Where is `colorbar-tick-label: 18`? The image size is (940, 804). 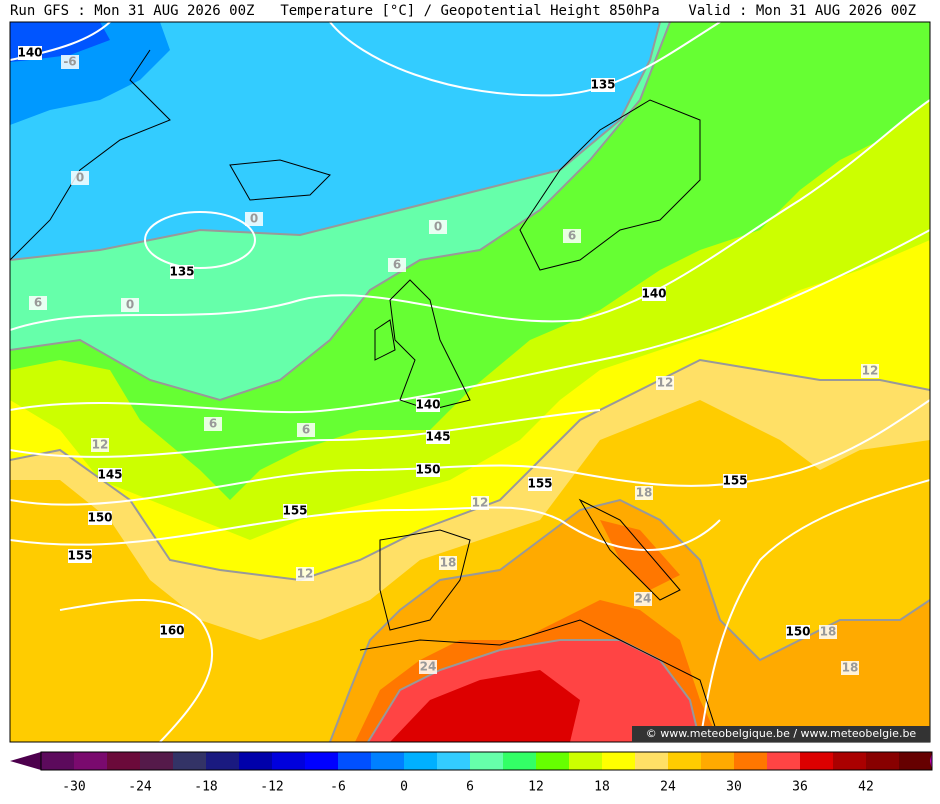 colorbar-tick-label: 18 is located at coordinates (602, 787).